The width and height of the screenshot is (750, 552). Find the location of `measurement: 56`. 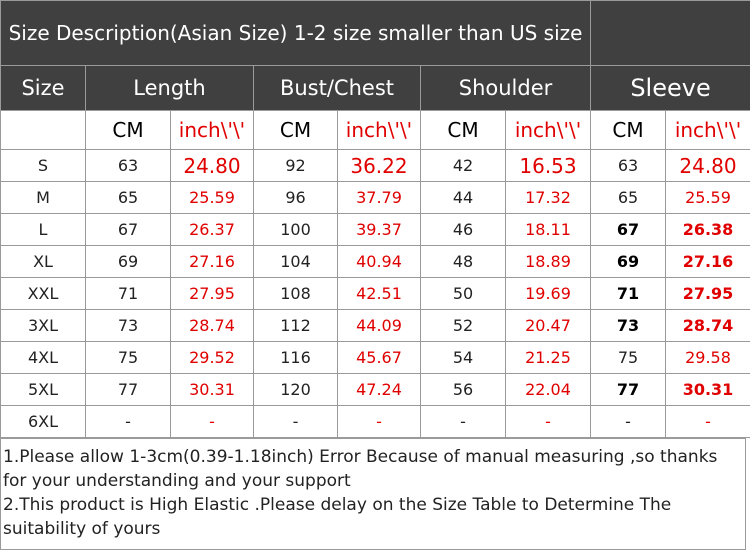

measurement: 56 is located at coordinates (463, 389).